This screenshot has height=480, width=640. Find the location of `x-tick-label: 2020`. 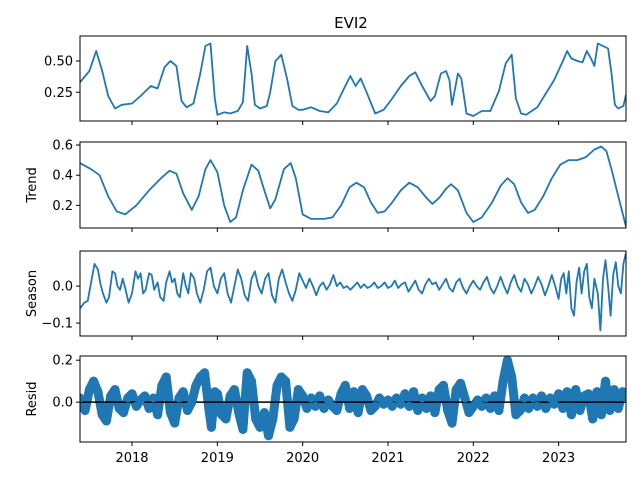

x-tick-label: 2020 is located at coordinates (302, 458).